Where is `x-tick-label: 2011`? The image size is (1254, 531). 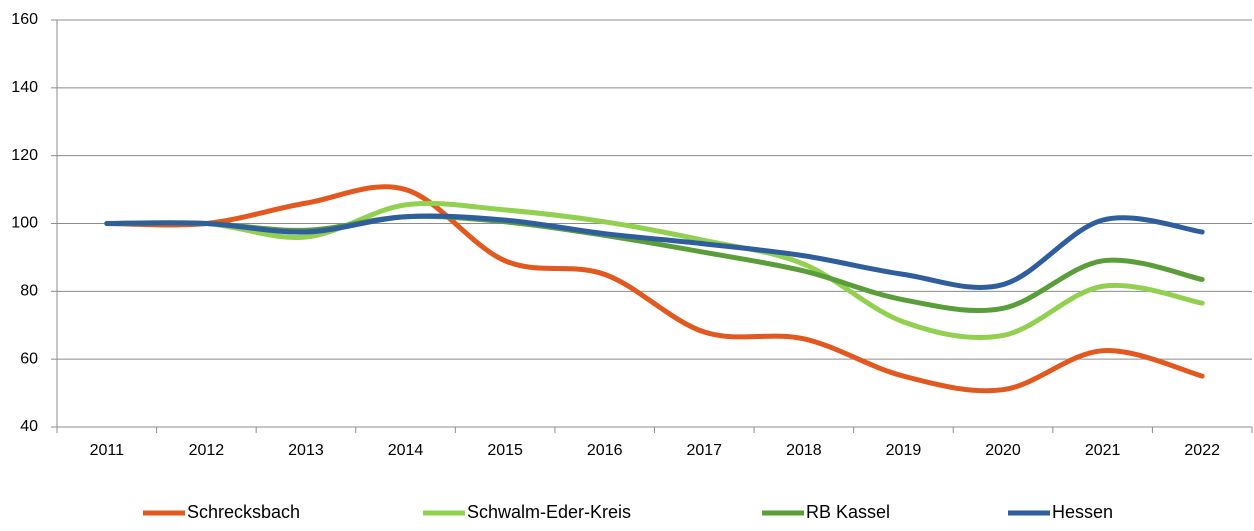 x-tick-label: 2011 is located at coordinates (107, 450).